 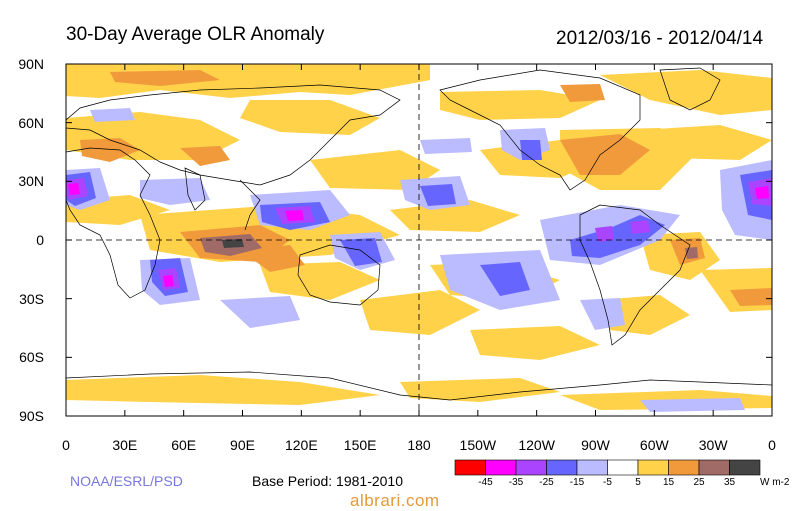 What do you see at coordinates (775, 482) in the screenshot?
I see `colorbar-unit: W m-2` at bounding box center [775, 482].